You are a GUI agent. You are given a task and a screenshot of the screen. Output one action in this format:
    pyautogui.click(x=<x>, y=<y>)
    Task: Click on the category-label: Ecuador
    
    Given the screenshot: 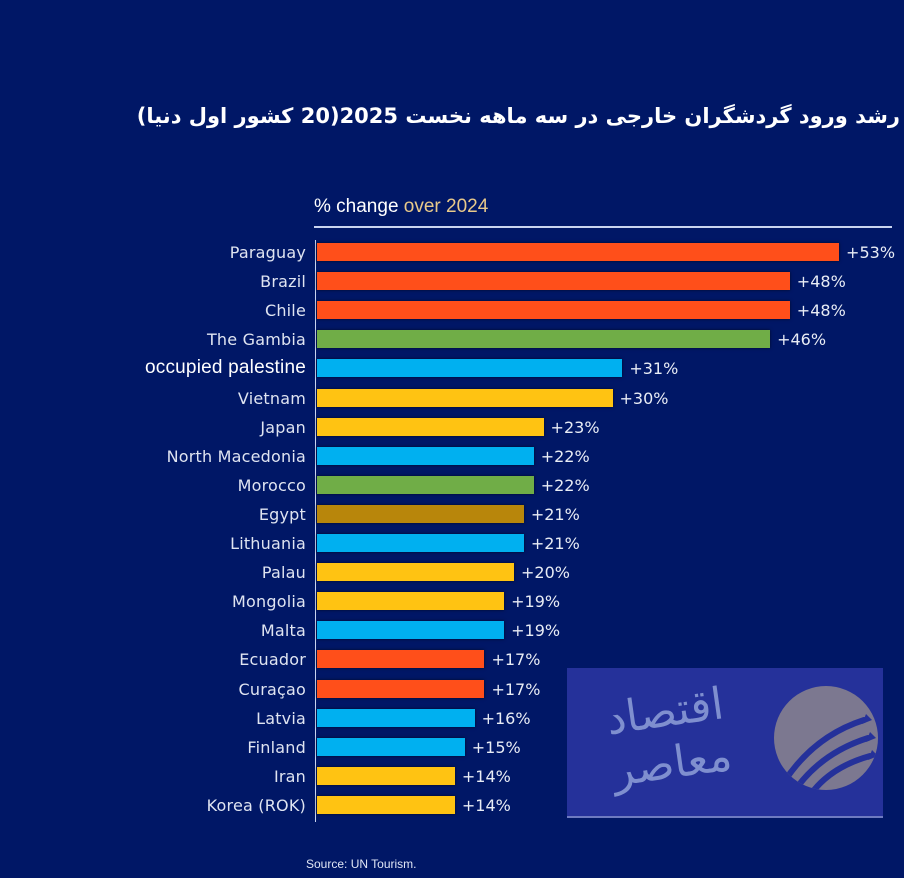 What is the action you would take?
    pyautogui.click(x=272, y=660)
    